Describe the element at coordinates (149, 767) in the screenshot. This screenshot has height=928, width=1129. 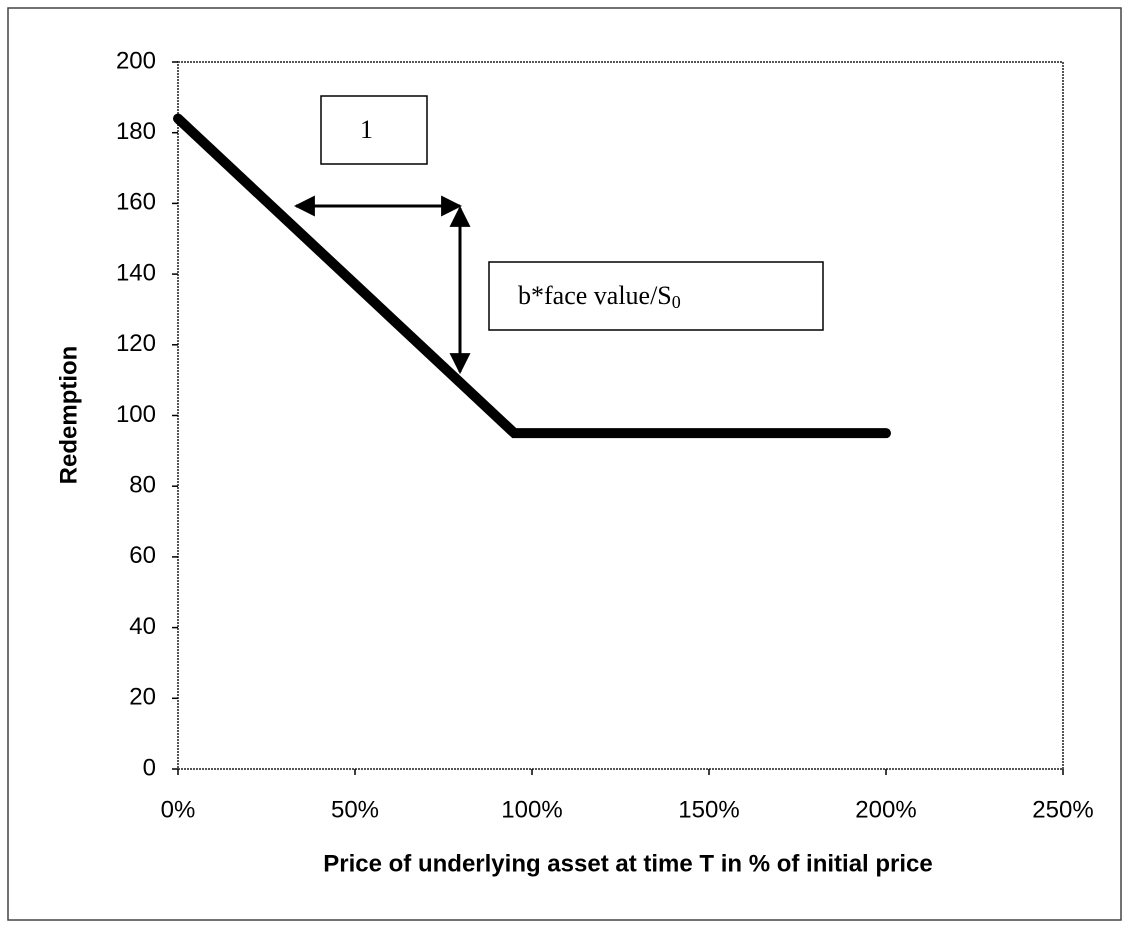
I see `y-tick-label: 0` at that location.